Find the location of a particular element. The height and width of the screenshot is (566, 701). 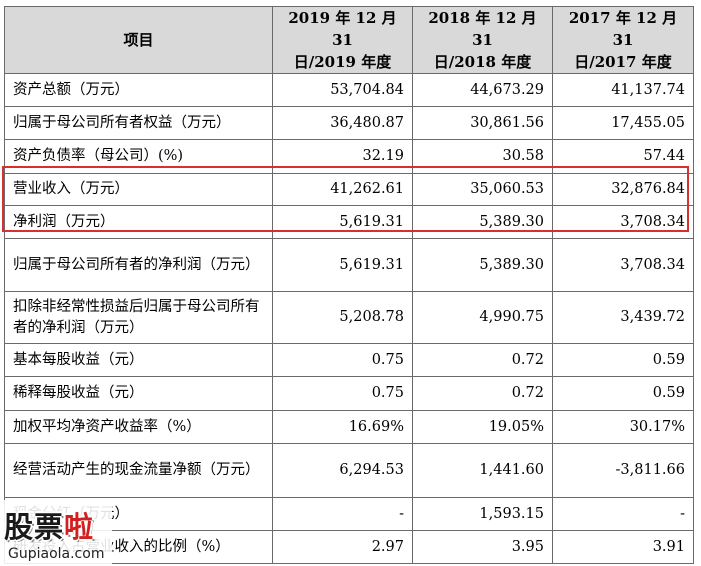

table-row: 资产负债率（母公司）(%) 32.19 30.58 57.44 is located at coordinates (349, 156).